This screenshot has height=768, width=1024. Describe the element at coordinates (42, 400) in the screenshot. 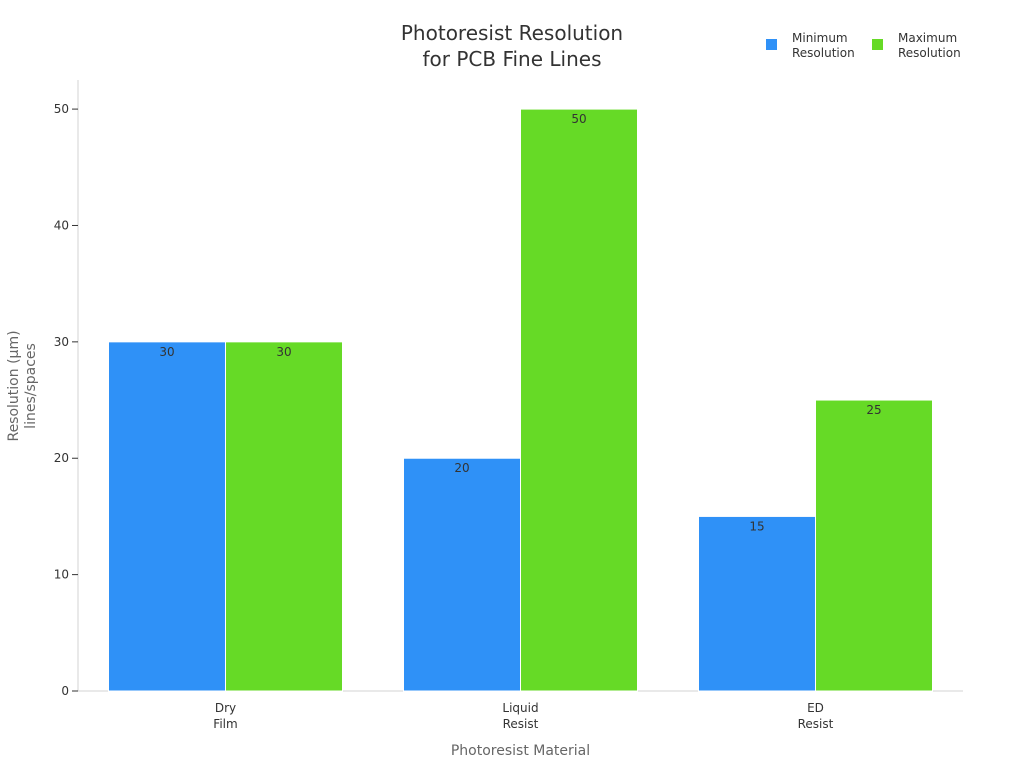

I see `y-axis: 0 10 20 30 40 50 Resolution (µm) lines/spaces` at that location.